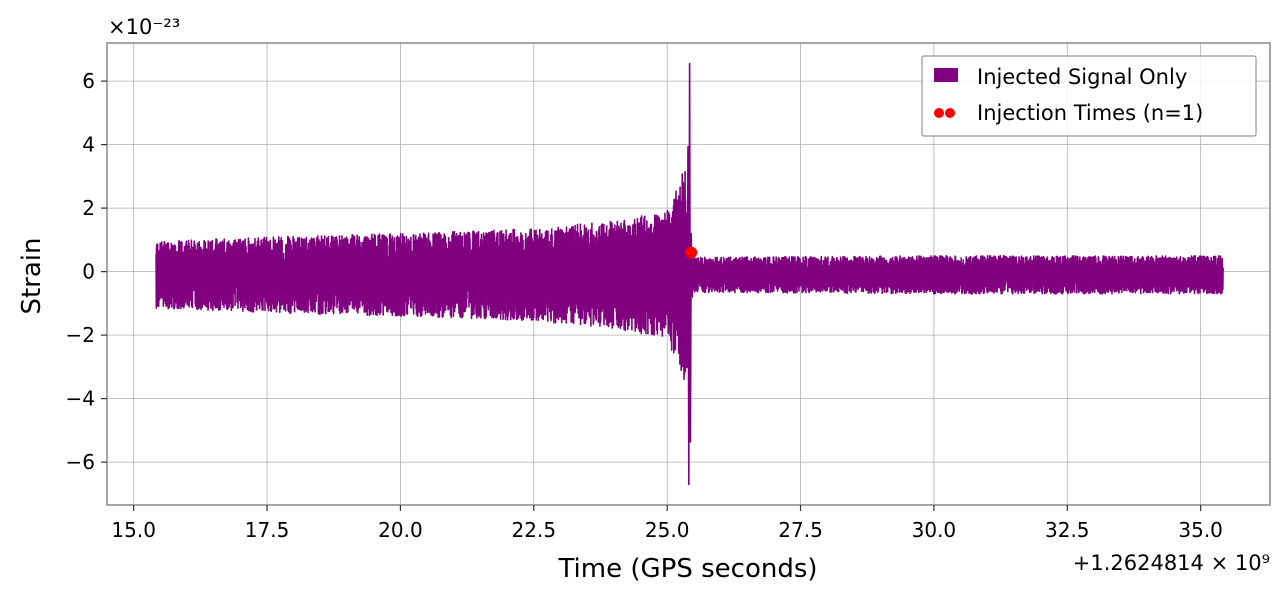 The height and width of the screenshot is (598, 1284). Describe the element at coordinates (400, 530) in the screenshot. I see `x-tick-label: 20.0` at that location.